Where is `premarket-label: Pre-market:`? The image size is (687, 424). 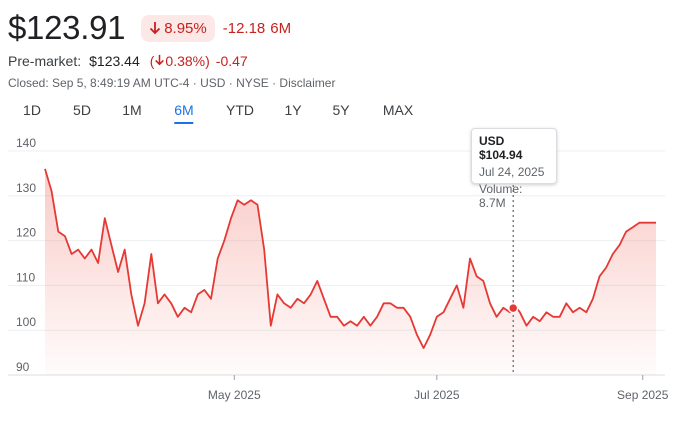 premarket-label: Pre-market: is located at coordinates (45, 61).